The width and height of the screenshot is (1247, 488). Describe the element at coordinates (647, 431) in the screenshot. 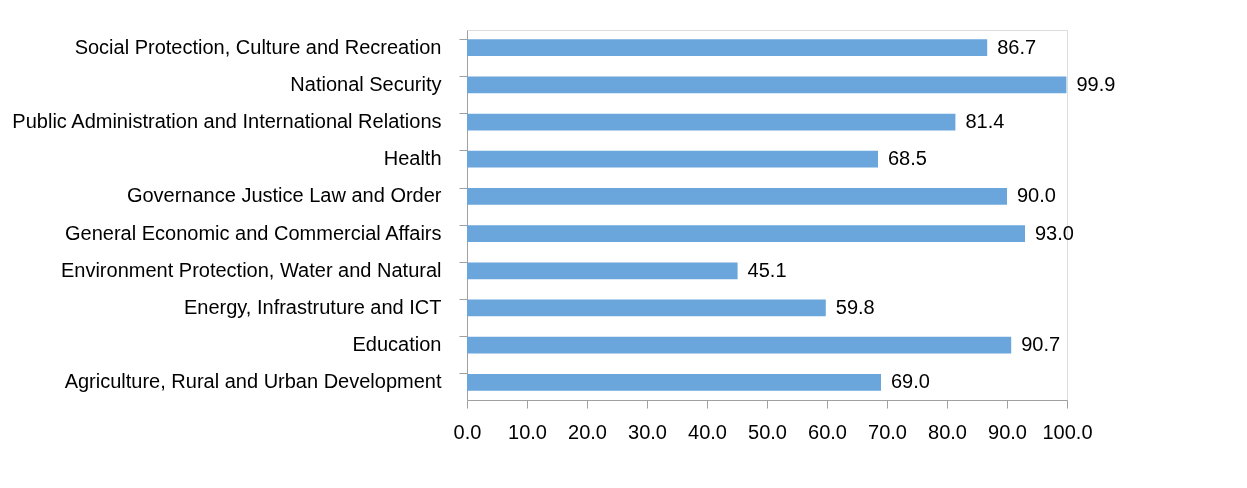

I see `x-tick-label: 30.0` at that location.